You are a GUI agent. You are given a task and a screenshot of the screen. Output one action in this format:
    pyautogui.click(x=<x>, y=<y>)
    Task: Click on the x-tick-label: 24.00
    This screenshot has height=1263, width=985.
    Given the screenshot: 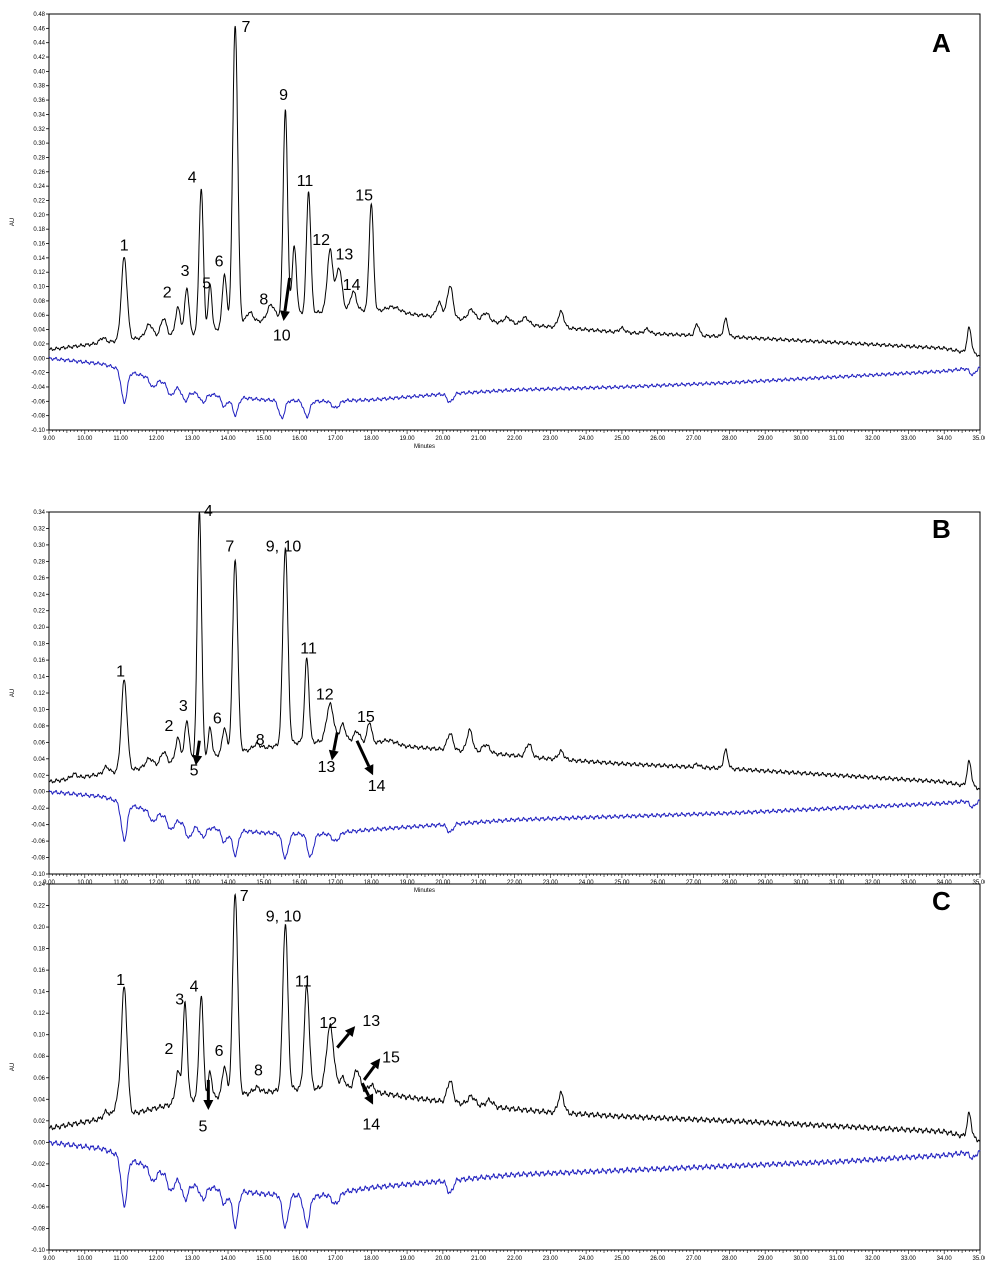 What is the action you would take?
    pyautogui.click(x=587, y=883)
    